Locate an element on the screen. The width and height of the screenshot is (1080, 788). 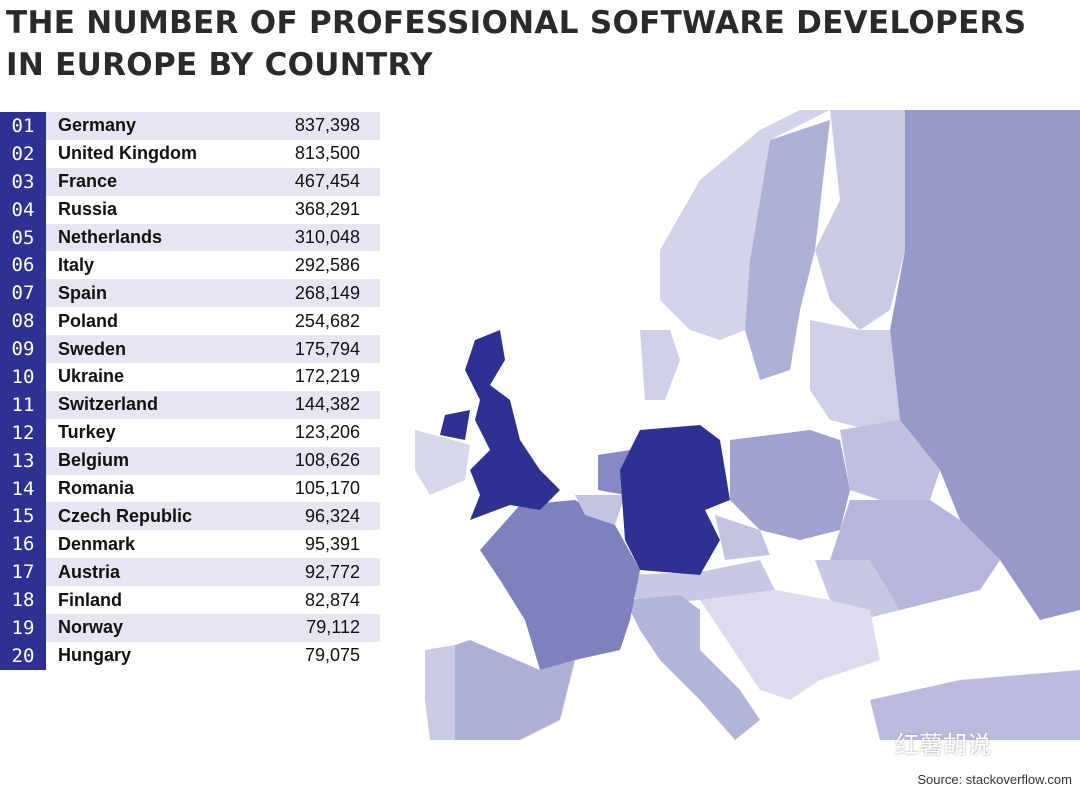
country-name: Italy is located at coordinates (76, 264).